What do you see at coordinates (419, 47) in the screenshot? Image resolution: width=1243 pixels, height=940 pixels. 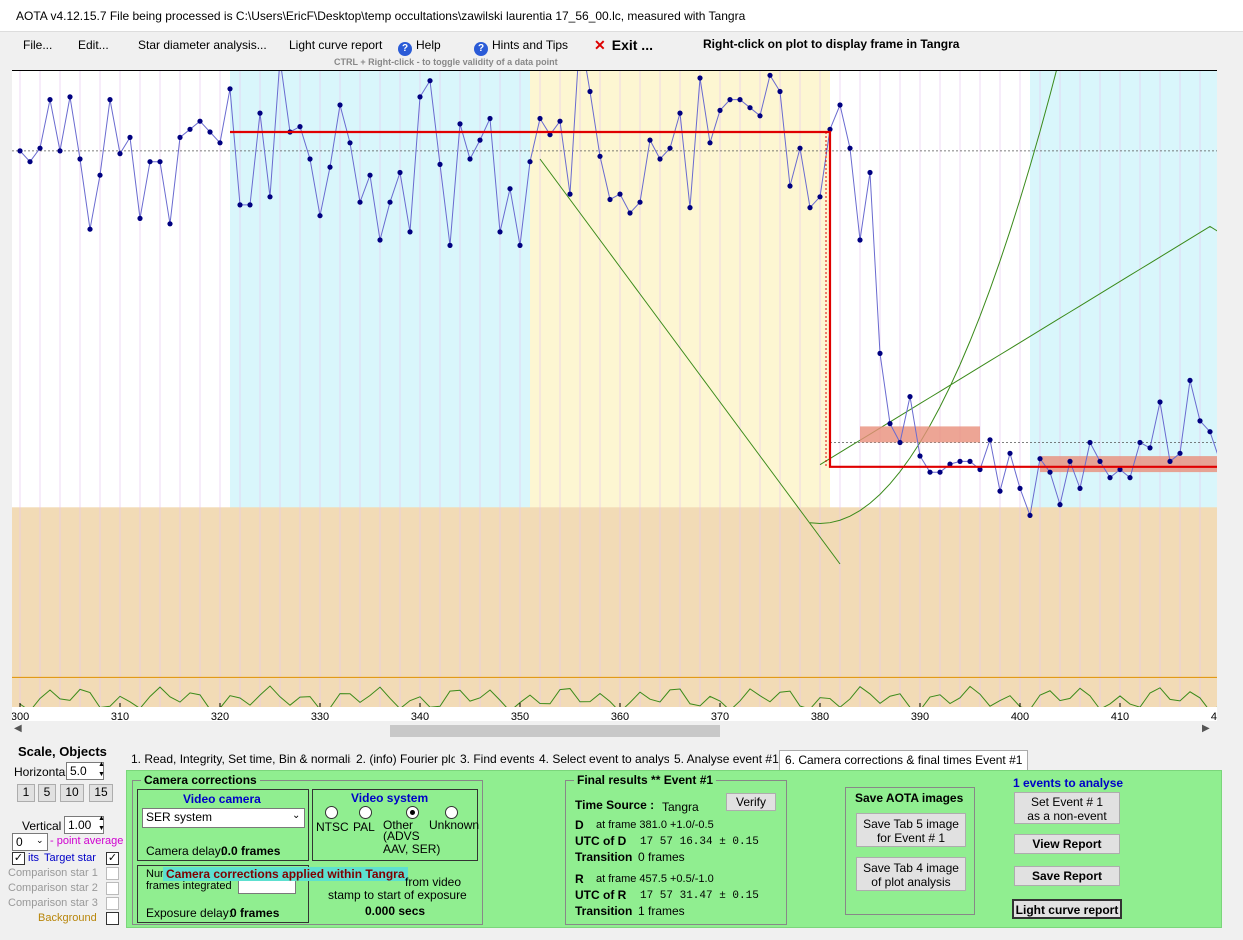 I see `menu-help: ? Help` at bounding box center [419, 47].